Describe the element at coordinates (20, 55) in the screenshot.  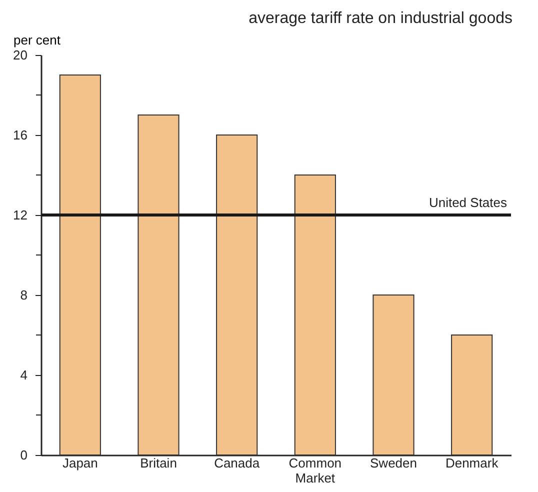
I see `y-tick-label: 20` at that location.